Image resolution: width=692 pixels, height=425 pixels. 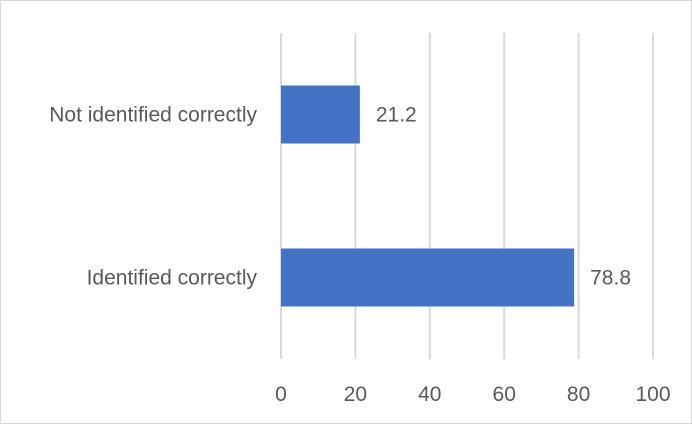 I want to click on x-tick-label: 0, so click(x=281, y=394).